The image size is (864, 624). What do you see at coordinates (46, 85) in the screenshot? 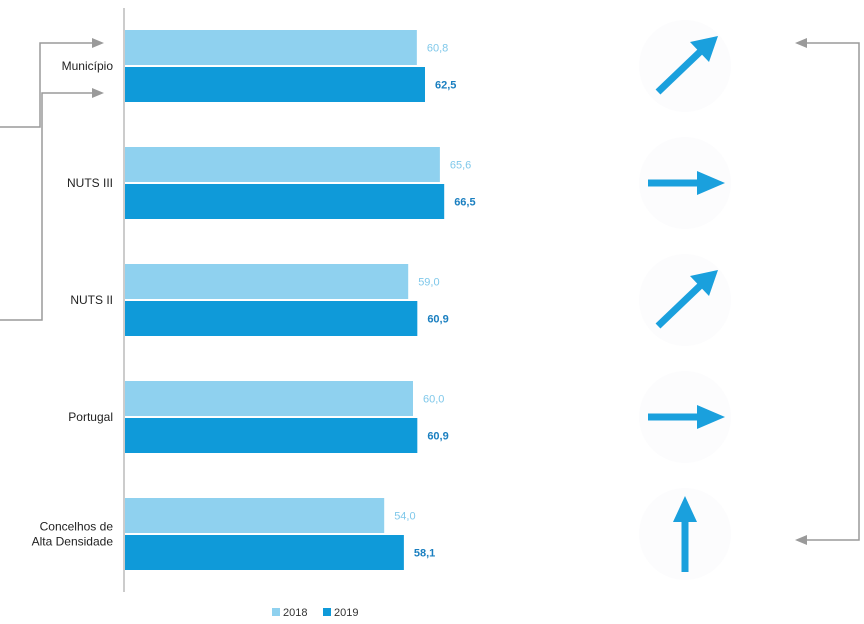
I see `connector-line-left-upper` at bounding box center [46, 85].